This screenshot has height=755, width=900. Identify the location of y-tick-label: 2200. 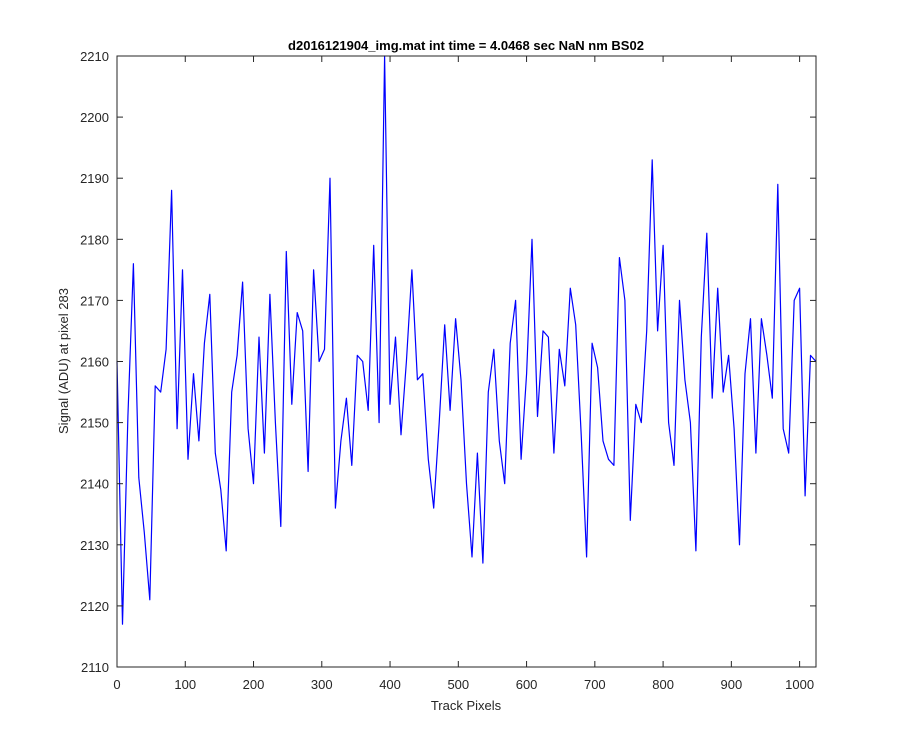
(94, 117).